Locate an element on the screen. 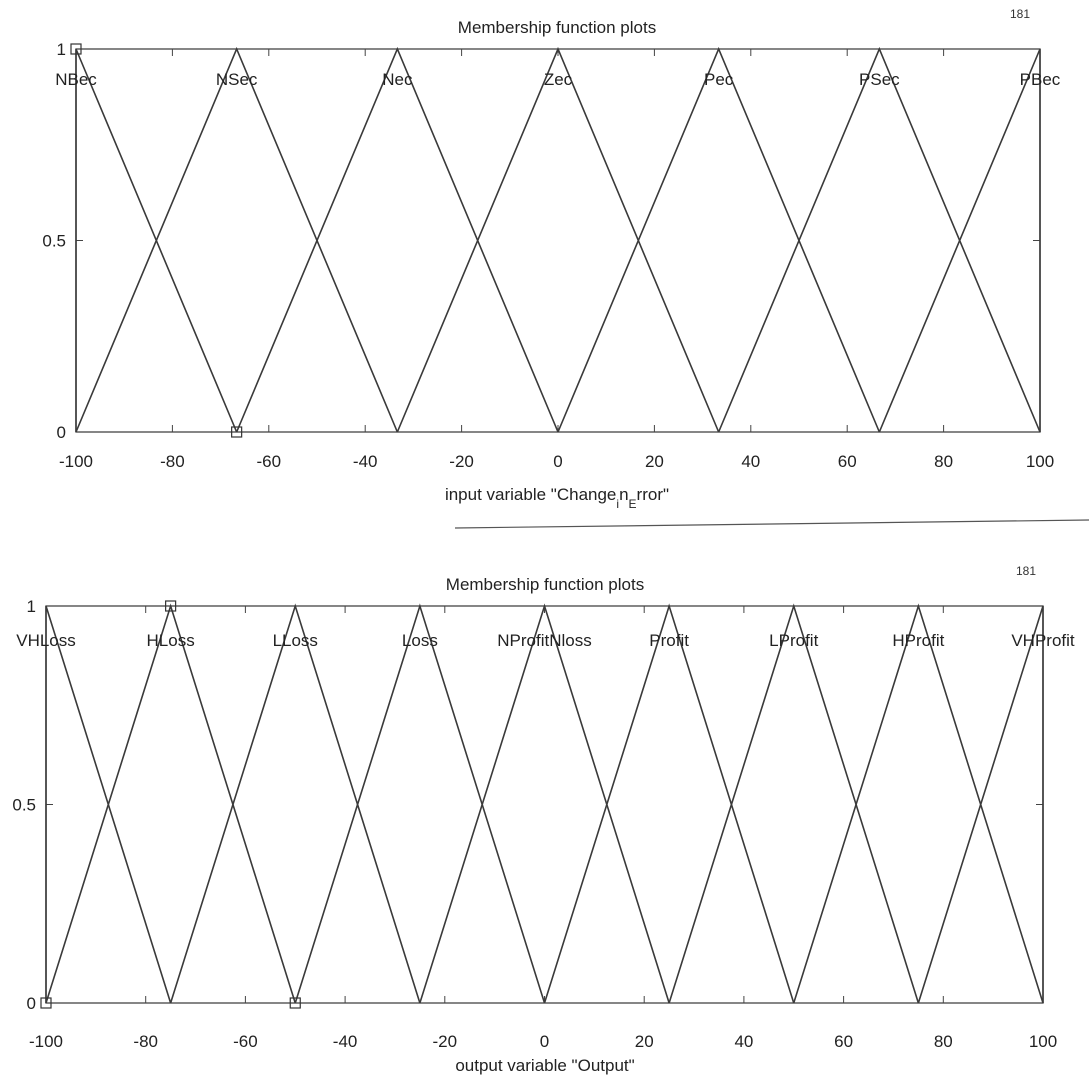  x-axis-label: output variable "Output" is located at coordinates (544, 1065).